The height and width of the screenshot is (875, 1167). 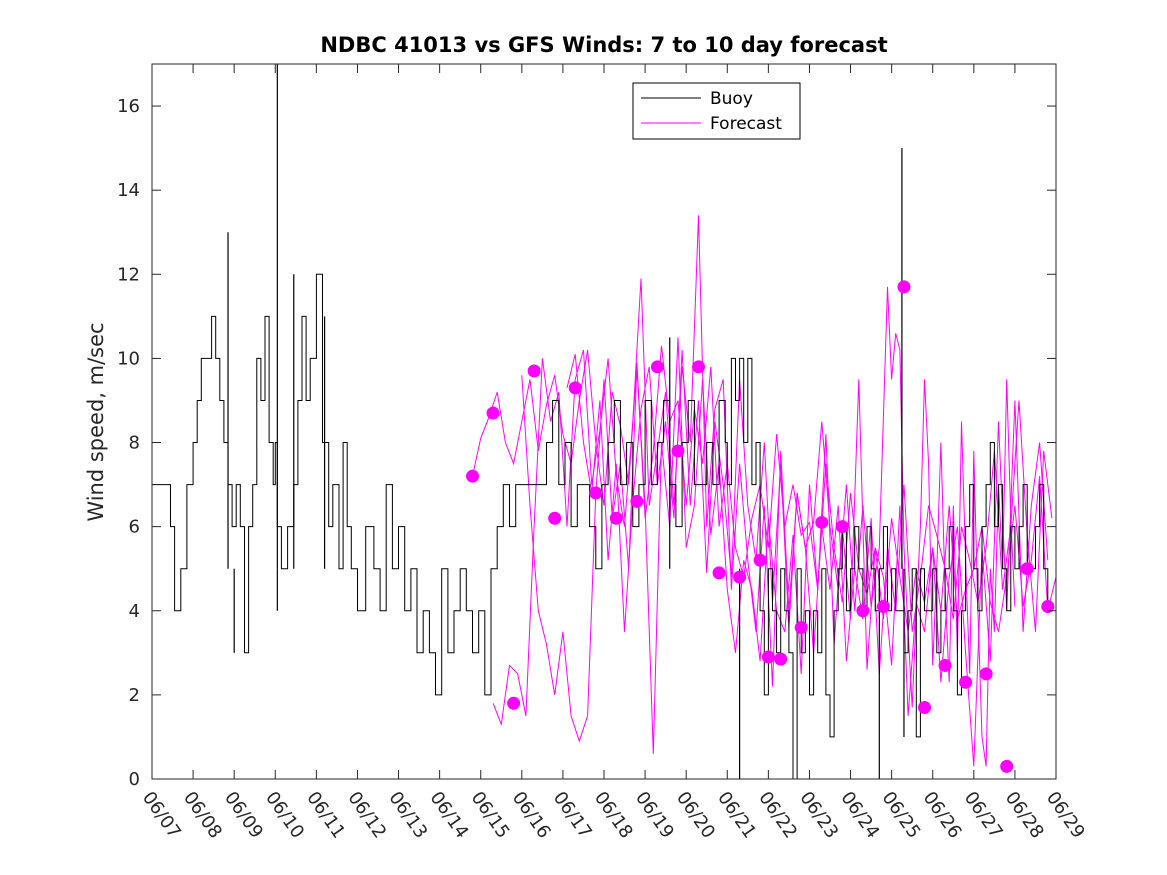 I want to click on legend-buoy-label: Buoy, so click(x=731, y=99).